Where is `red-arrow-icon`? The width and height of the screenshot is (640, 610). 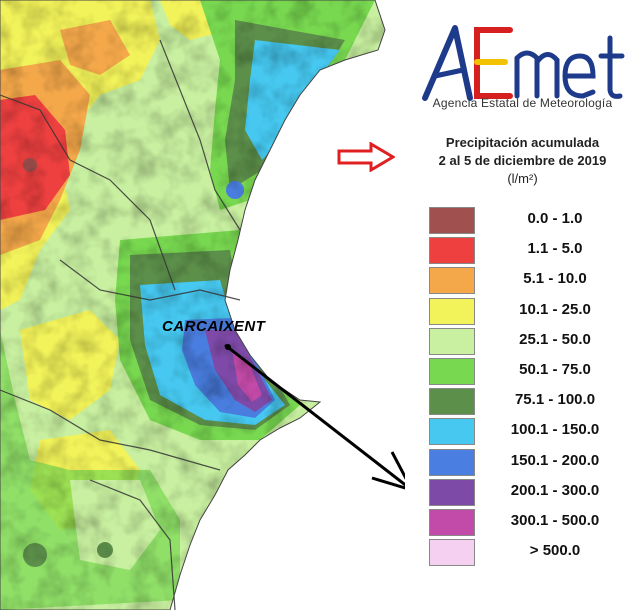 red-arrow-icon is located at coordinates (366, 157).